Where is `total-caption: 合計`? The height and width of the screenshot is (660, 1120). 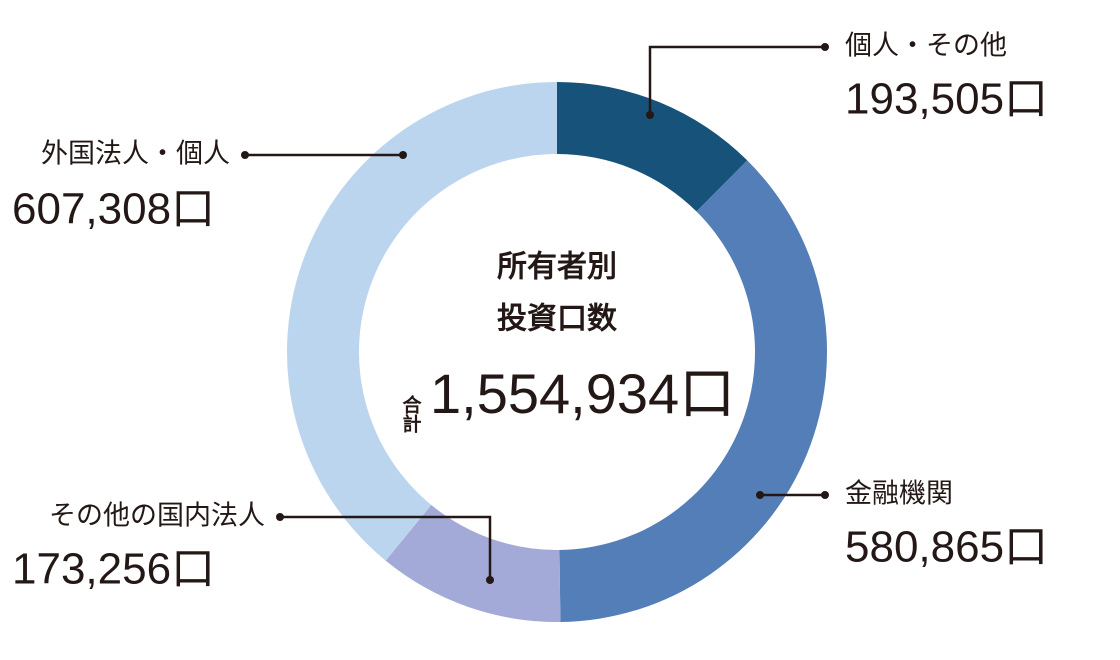
total-caption: 合計 is located at coordinates (411, 414).